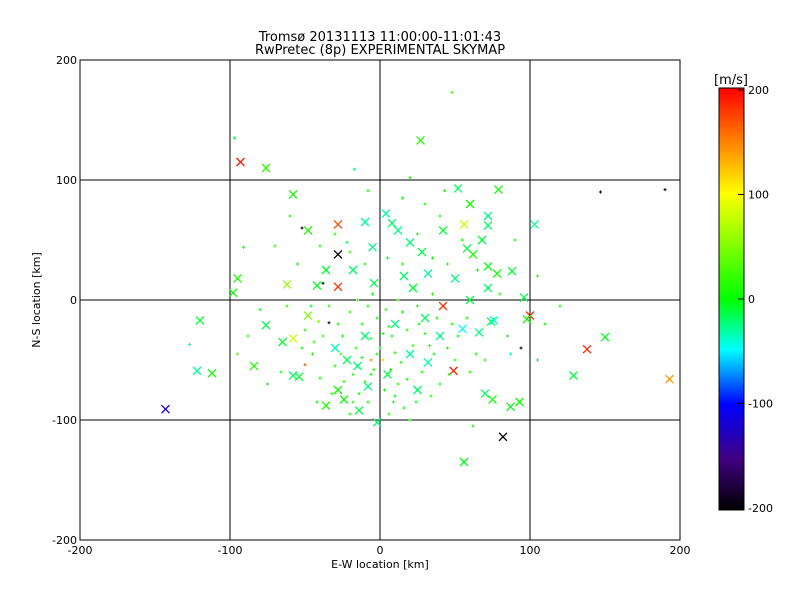 The width and height of the screenshot is (800, 604). Describe the element at coordinates (66, 180) in the screenshot. I see `y-tick-label: 100` at that location.